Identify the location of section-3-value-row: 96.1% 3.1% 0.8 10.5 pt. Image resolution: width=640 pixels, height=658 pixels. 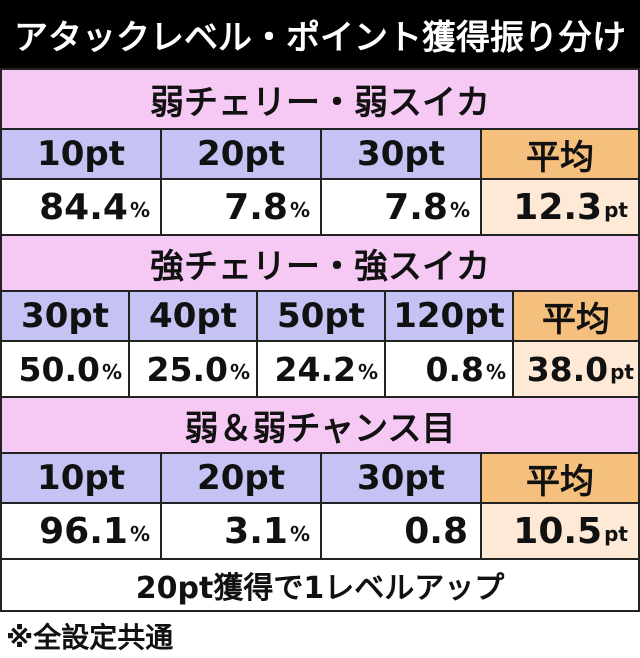
(320, 531).